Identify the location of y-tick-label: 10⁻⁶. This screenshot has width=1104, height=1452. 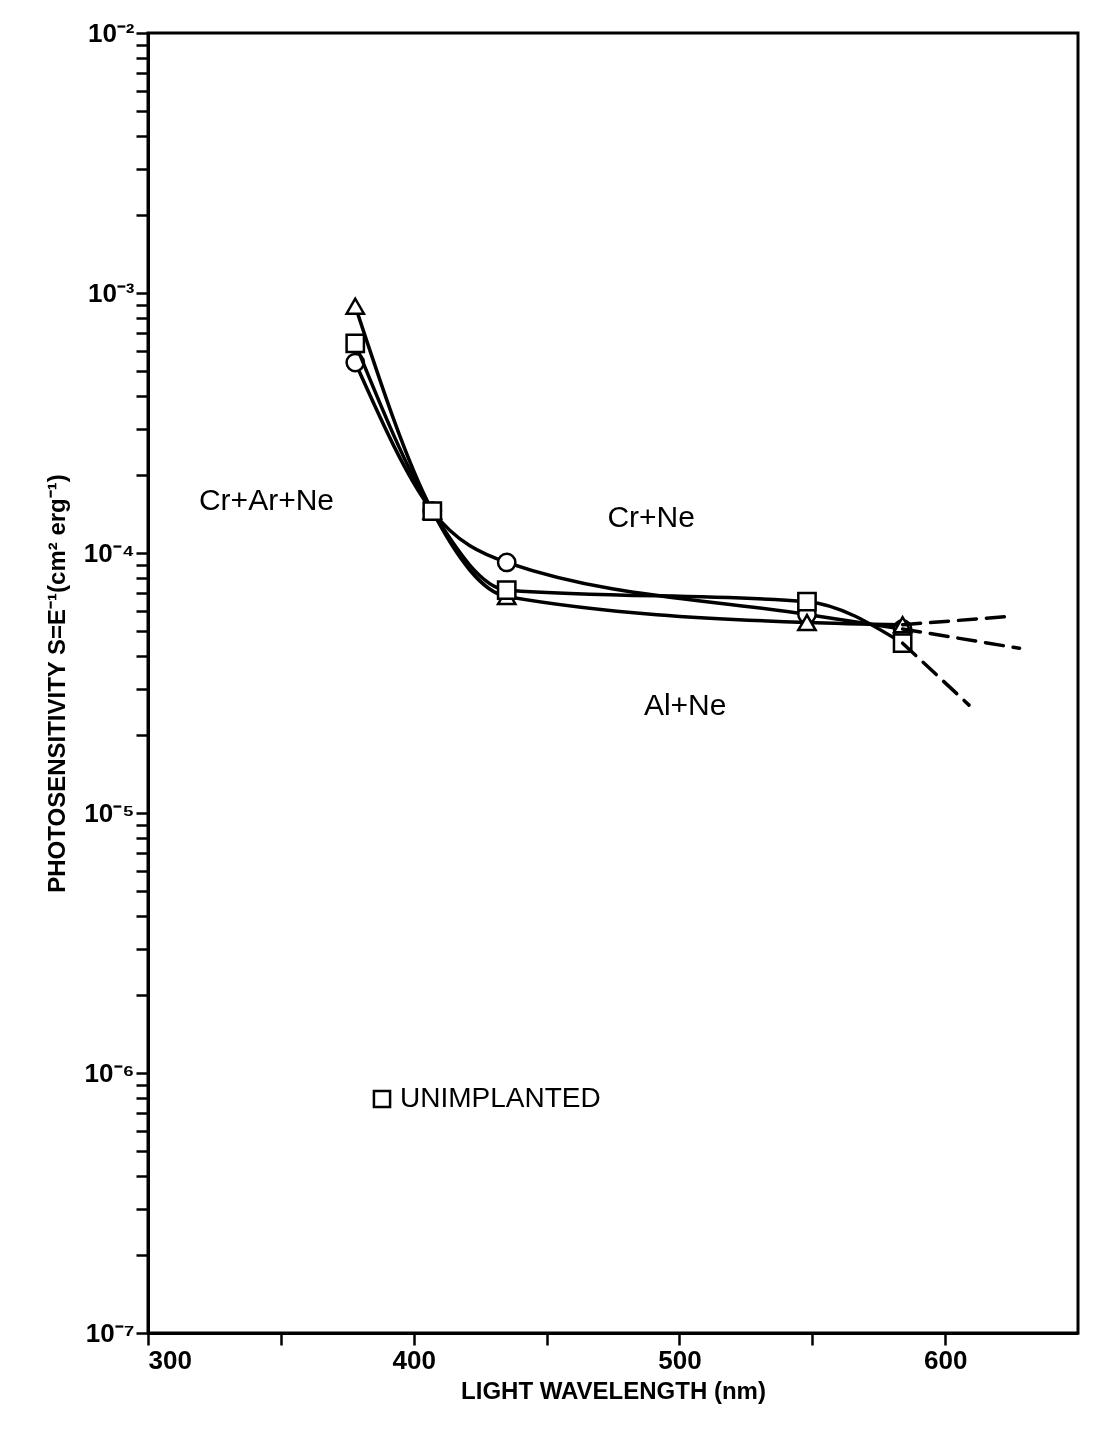
(109, 1072).